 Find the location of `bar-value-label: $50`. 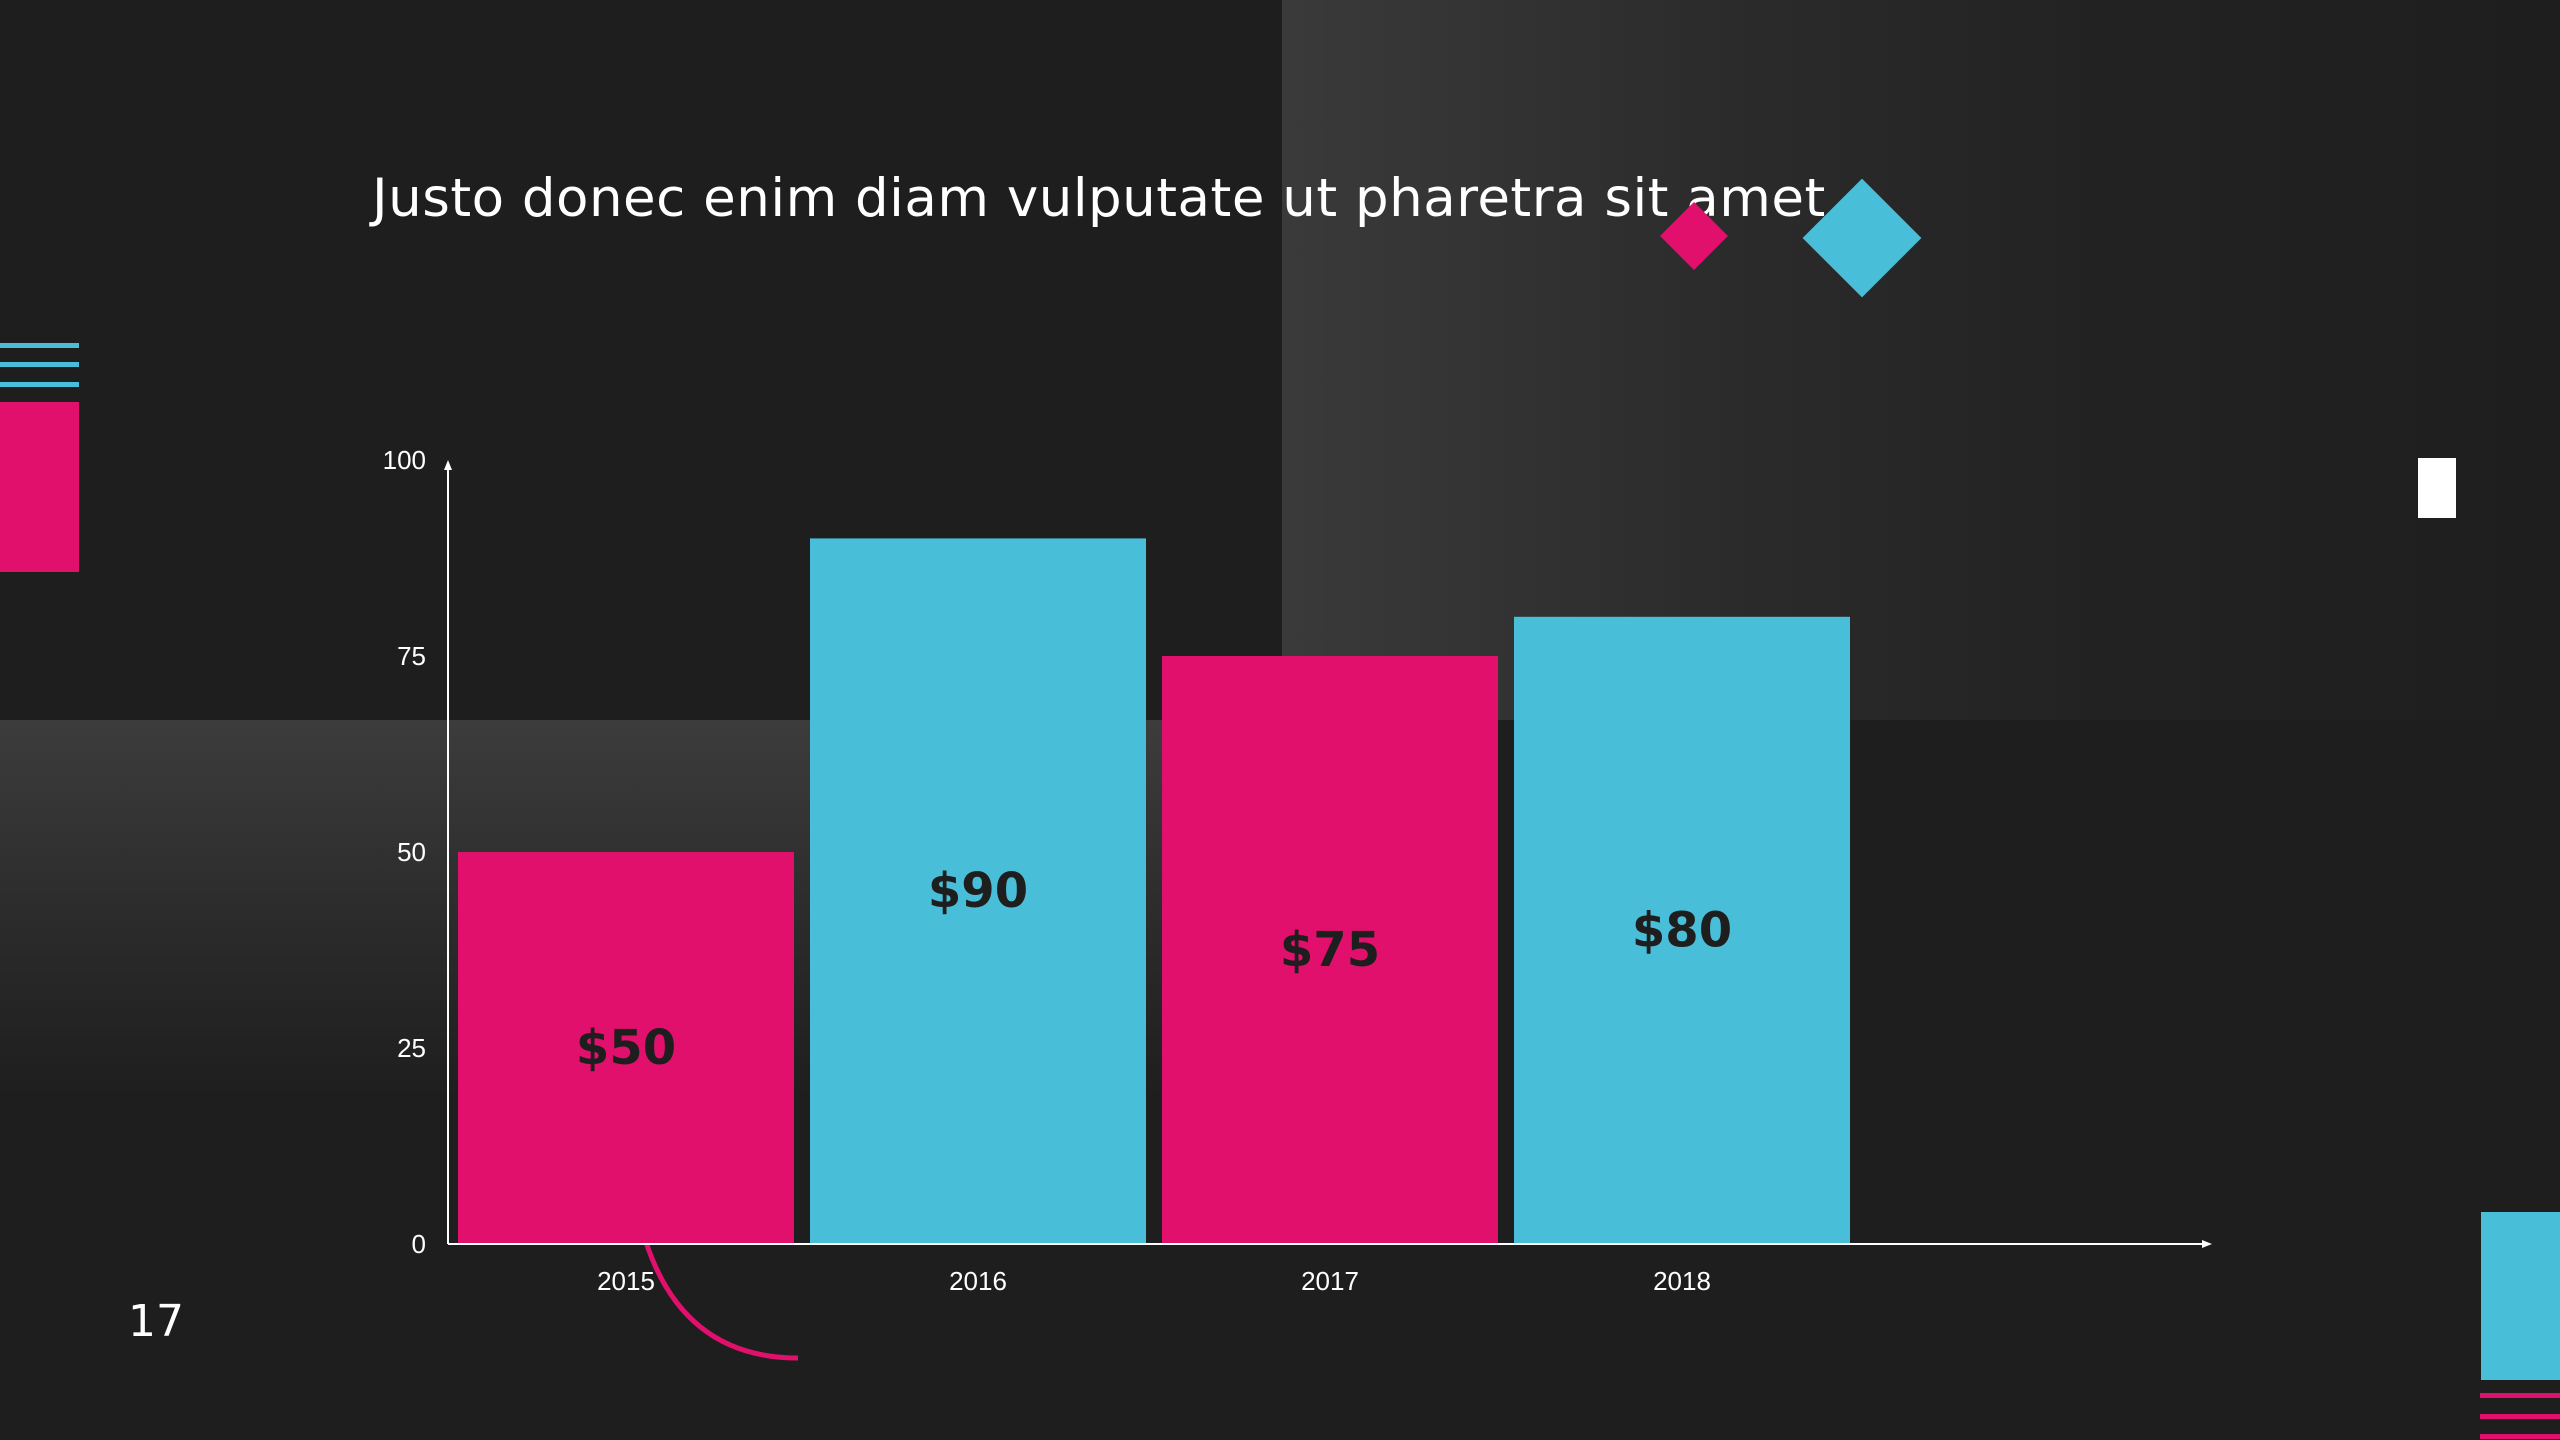

bar-value-label: $50 is located at coordinates (626, 1048).